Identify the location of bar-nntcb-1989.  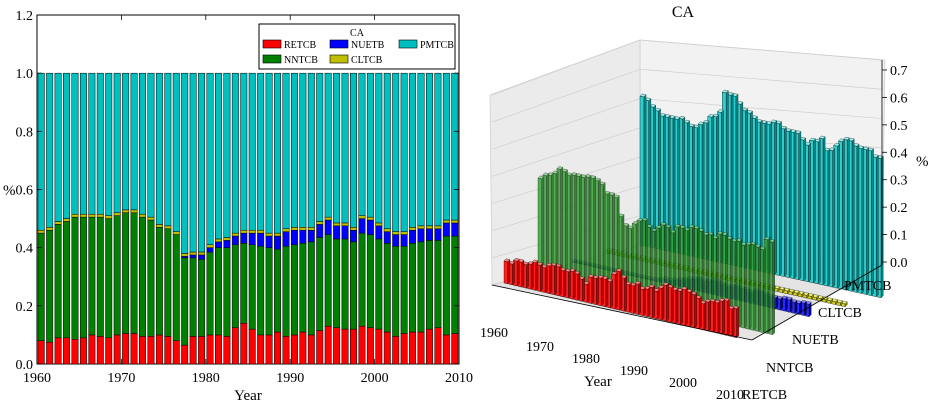
(286, 291).